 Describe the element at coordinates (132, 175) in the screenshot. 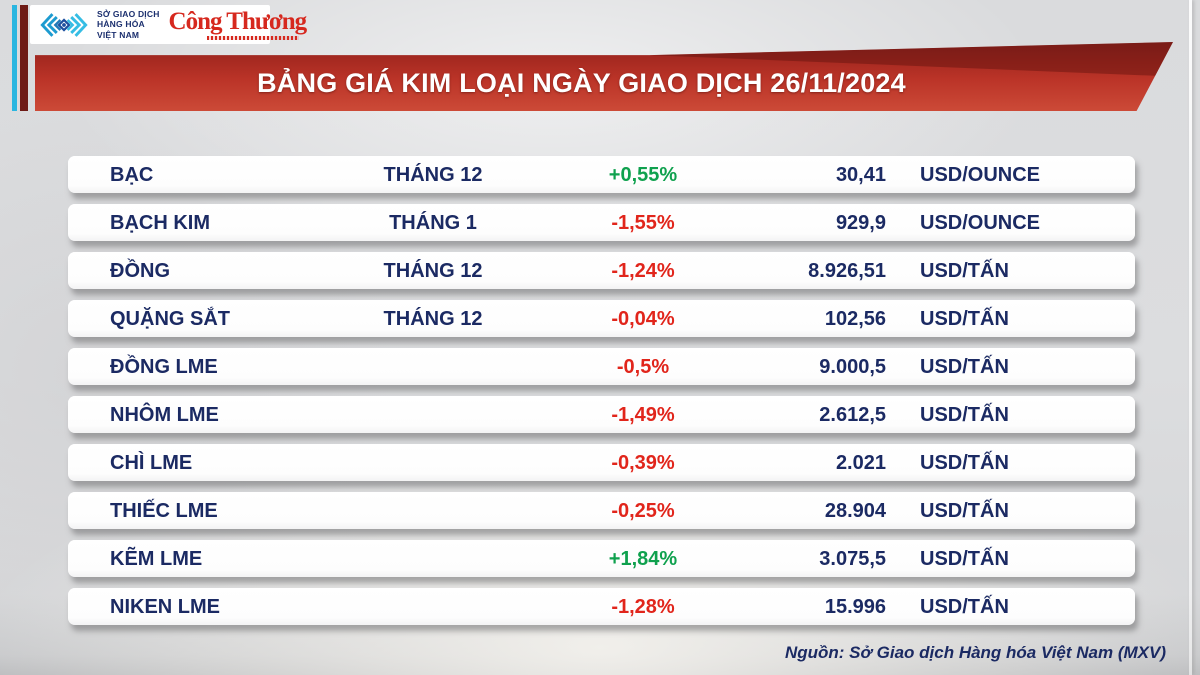

I see `commodity-name: BẠC` at that location.